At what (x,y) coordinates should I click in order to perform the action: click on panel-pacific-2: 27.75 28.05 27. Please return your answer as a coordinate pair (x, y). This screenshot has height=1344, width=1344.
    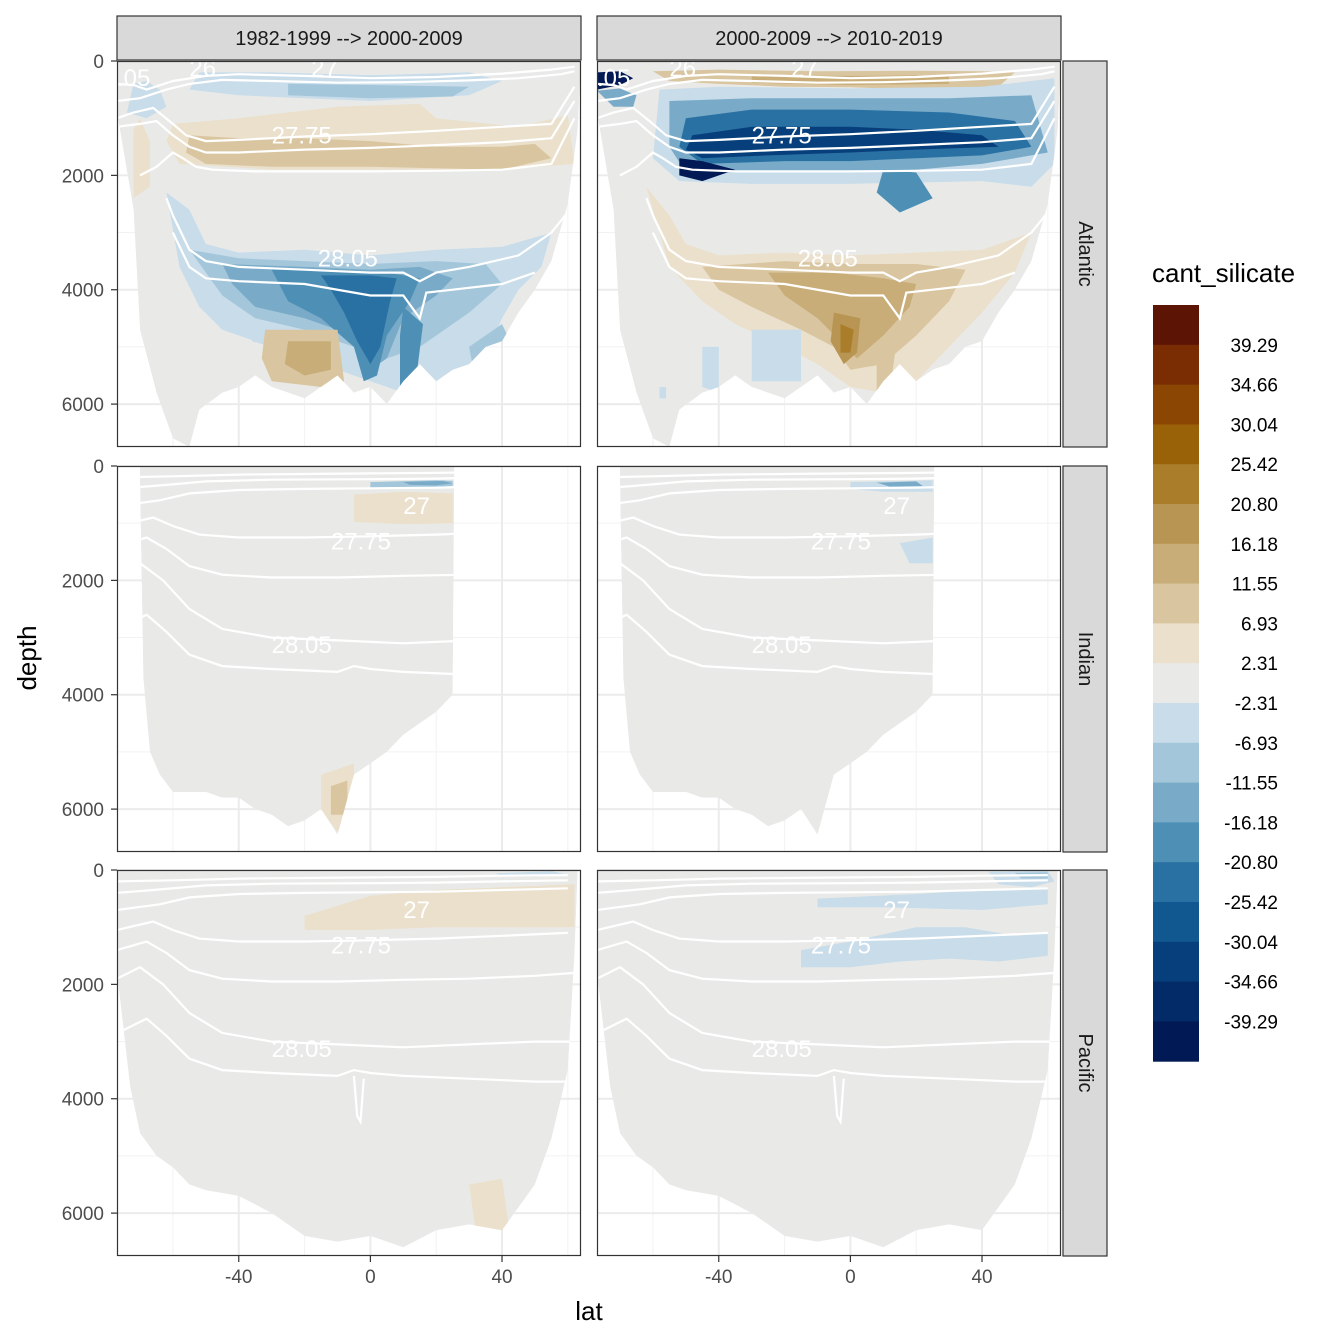
    Looking at the image, I should click on (829, 1063).